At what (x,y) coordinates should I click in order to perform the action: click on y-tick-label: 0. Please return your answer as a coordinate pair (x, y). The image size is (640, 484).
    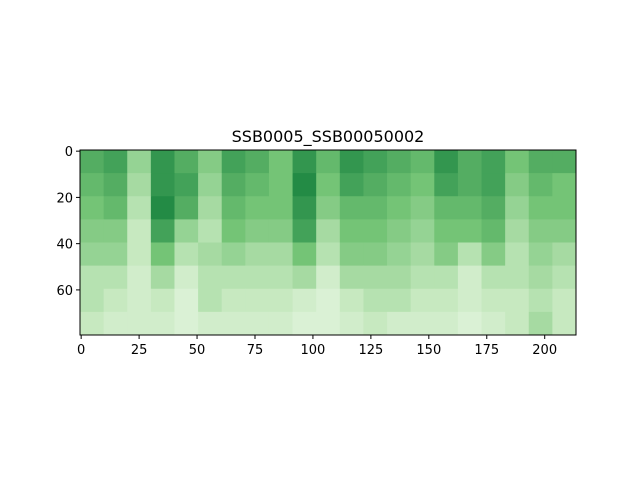
    Looking at the image, I should click on (69, 152).